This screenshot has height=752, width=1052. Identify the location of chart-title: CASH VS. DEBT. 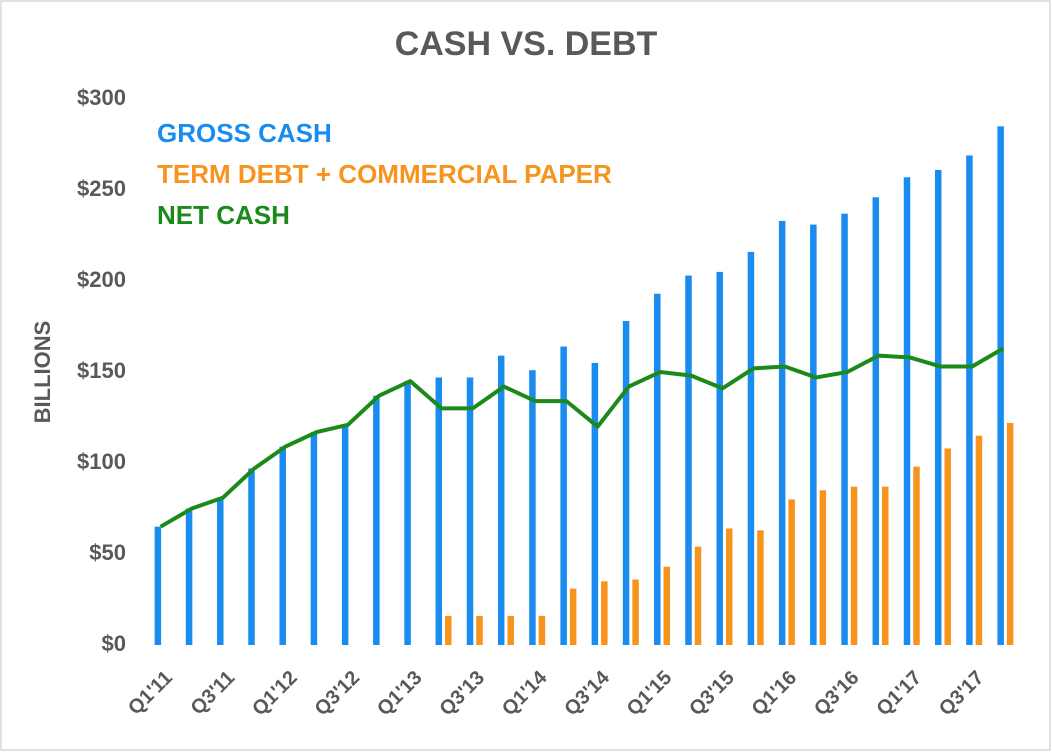
(526, 44).